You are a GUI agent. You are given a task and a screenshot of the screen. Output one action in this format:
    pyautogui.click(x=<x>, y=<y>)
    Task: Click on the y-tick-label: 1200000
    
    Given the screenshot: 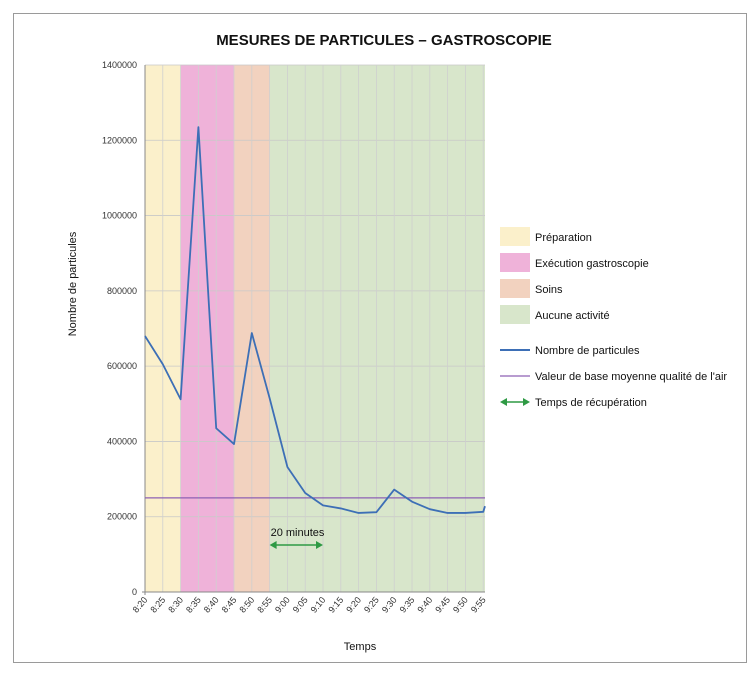 What is the action you would take?
    pyautogui.click(x=119, y=140)
    